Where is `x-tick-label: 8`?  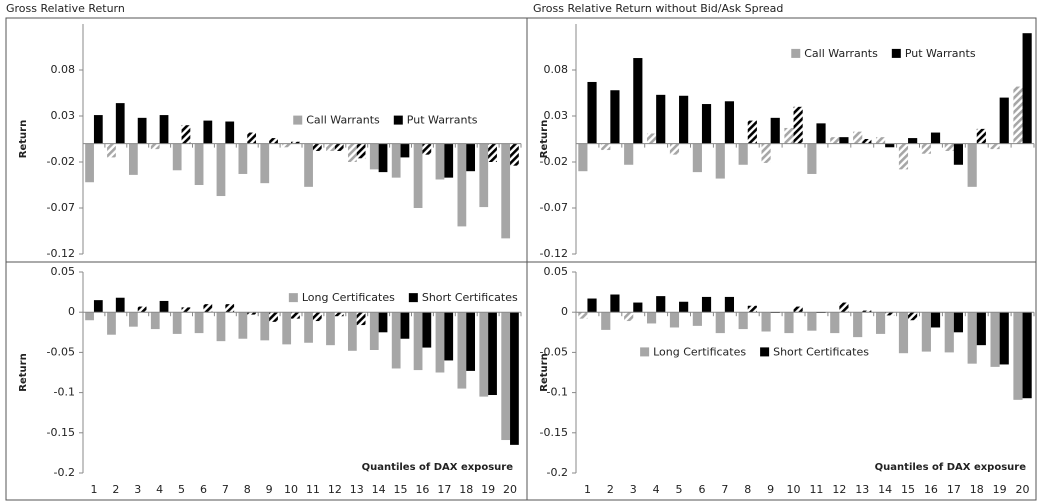 x-tick-label: 8 is located at coordinates (747, 489).